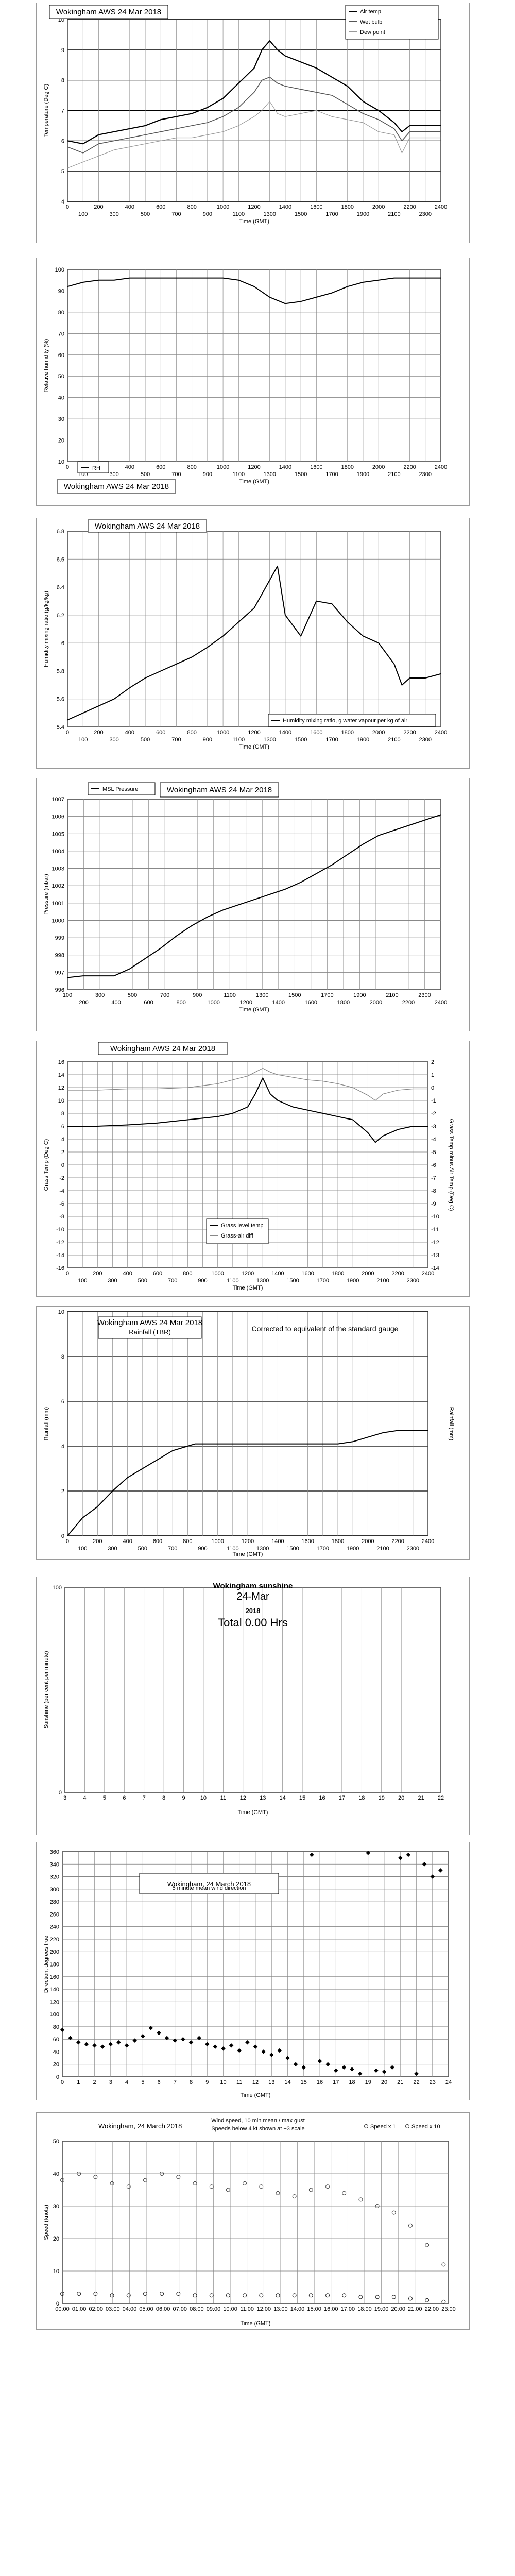 This screenshot has height=2576, width=515. What do you see at coordinates (60, 1268) in the screenshot?
I see `y-tick-label: -16` at bounding box center [60, 1268].